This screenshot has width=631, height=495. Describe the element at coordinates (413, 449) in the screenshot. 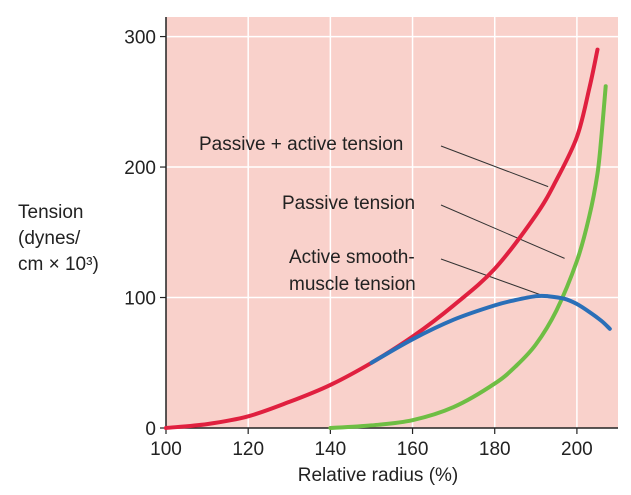

I see `x-tick-label: 160` at that location.